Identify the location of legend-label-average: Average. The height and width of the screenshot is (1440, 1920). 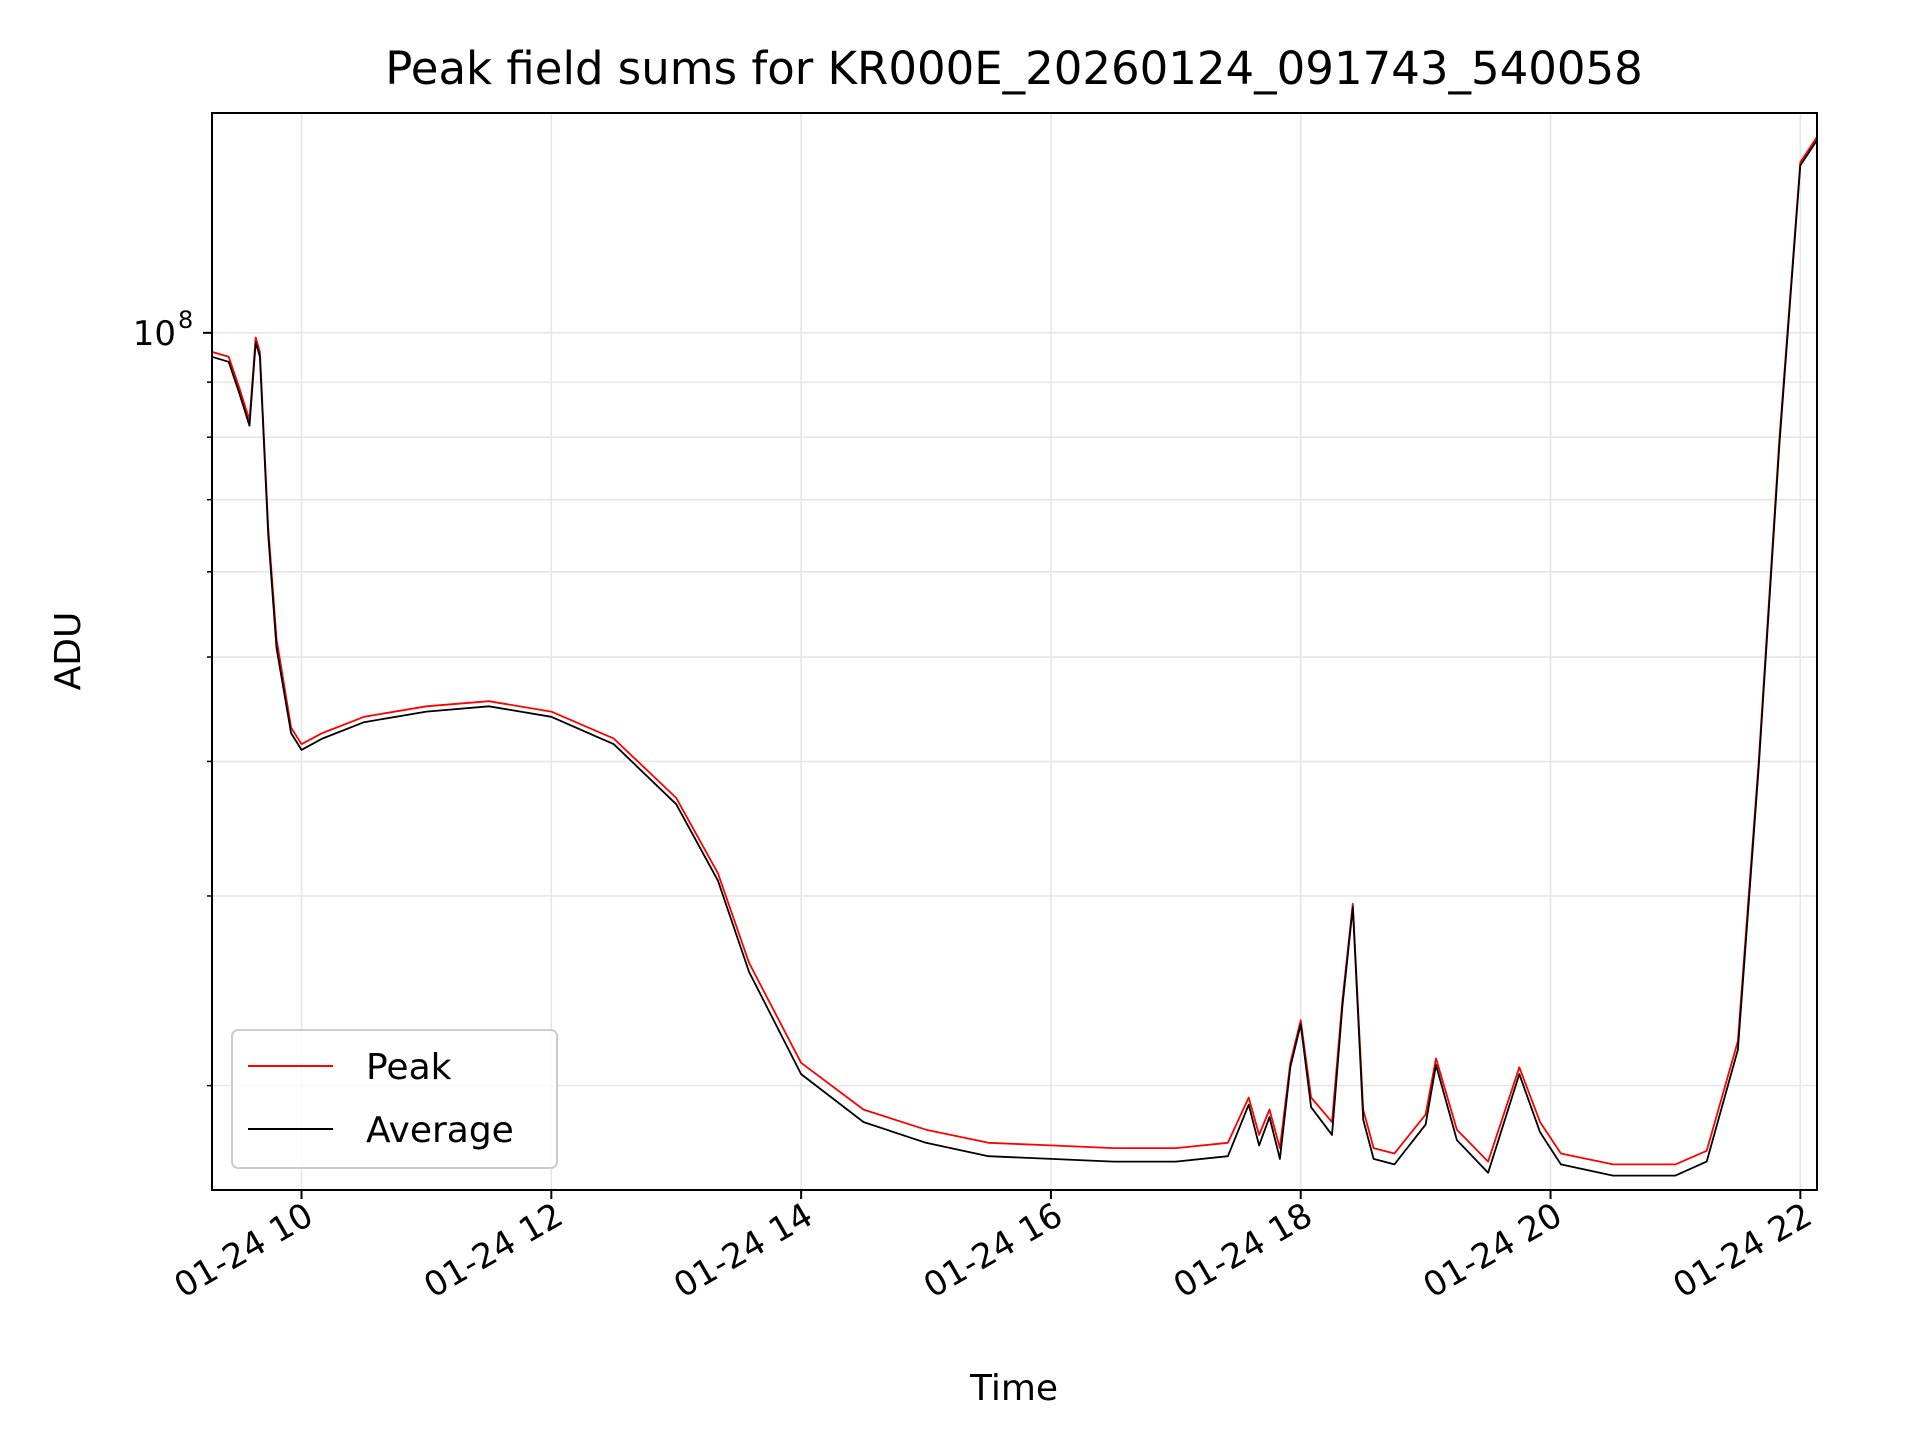
(440, 1130).